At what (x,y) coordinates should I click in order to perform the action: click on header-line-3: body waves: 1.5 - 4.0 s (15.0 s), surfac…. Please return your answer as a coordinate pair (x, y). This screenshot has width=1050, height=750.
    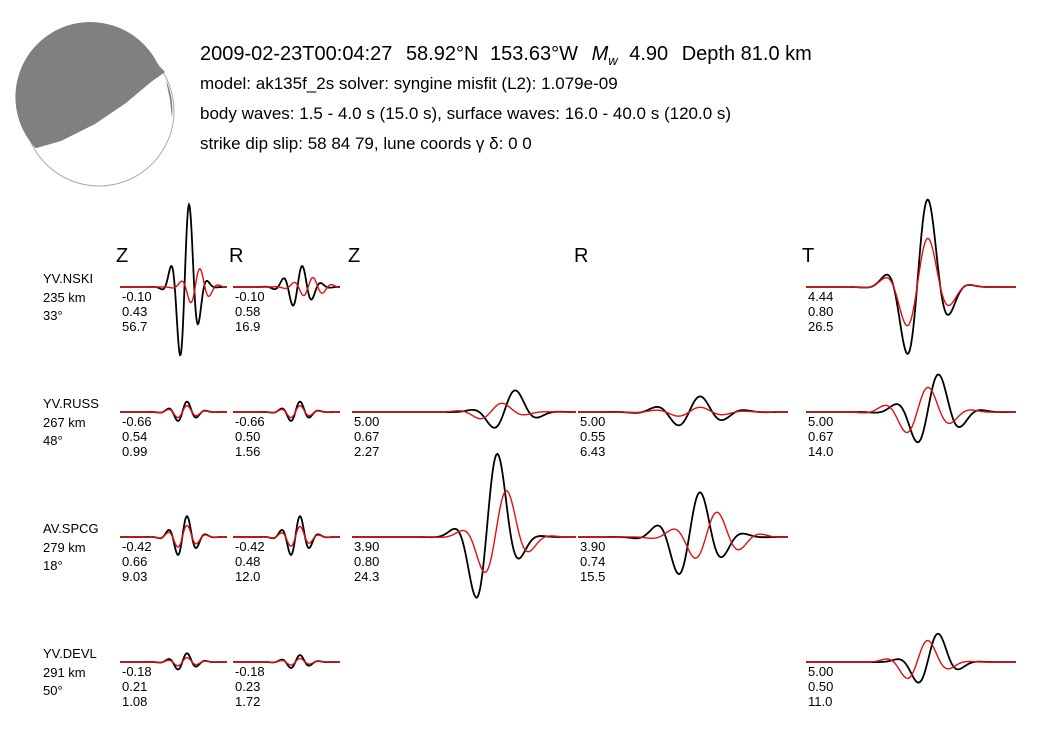
    Looking at the image, I should click on (465, 113).